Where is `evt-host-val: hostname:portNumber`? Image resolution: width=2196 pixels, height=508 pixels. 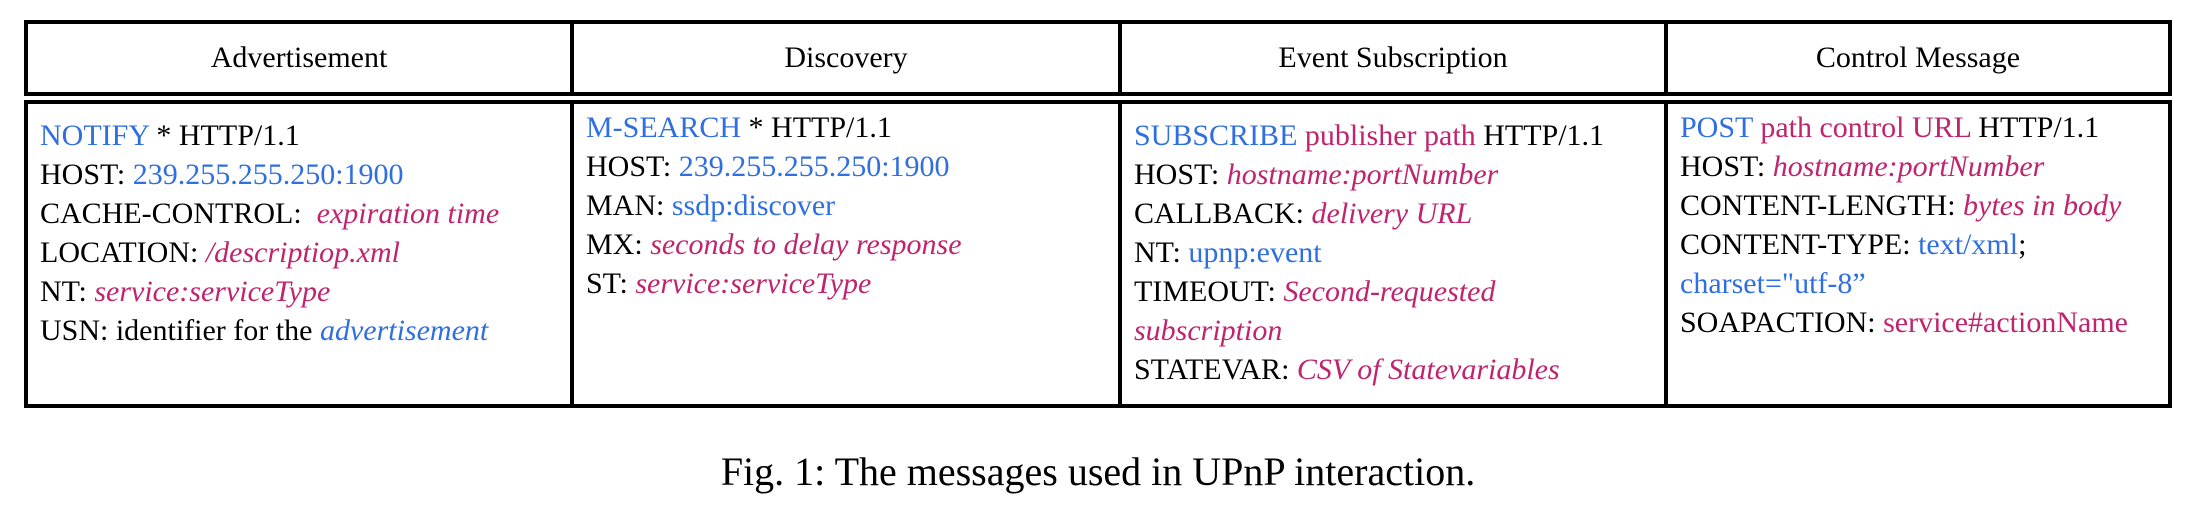
evt-host-val: hostname:portNumber is located at coordinates (1362, 174).